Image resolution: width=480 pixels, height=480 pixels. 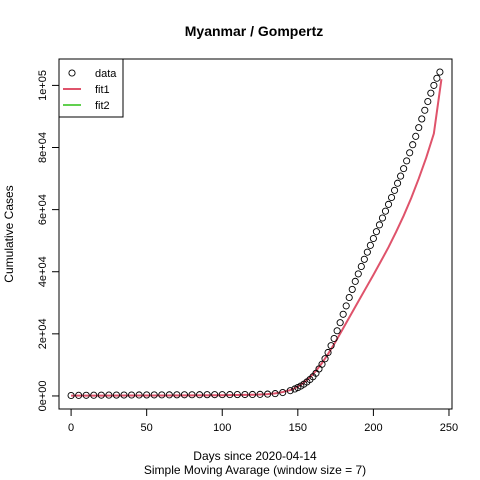 What do you see at coordinates (102, 90) in the screenshot?
I see `legend-label-fit1: fit1` at bounding box center [102, 90].